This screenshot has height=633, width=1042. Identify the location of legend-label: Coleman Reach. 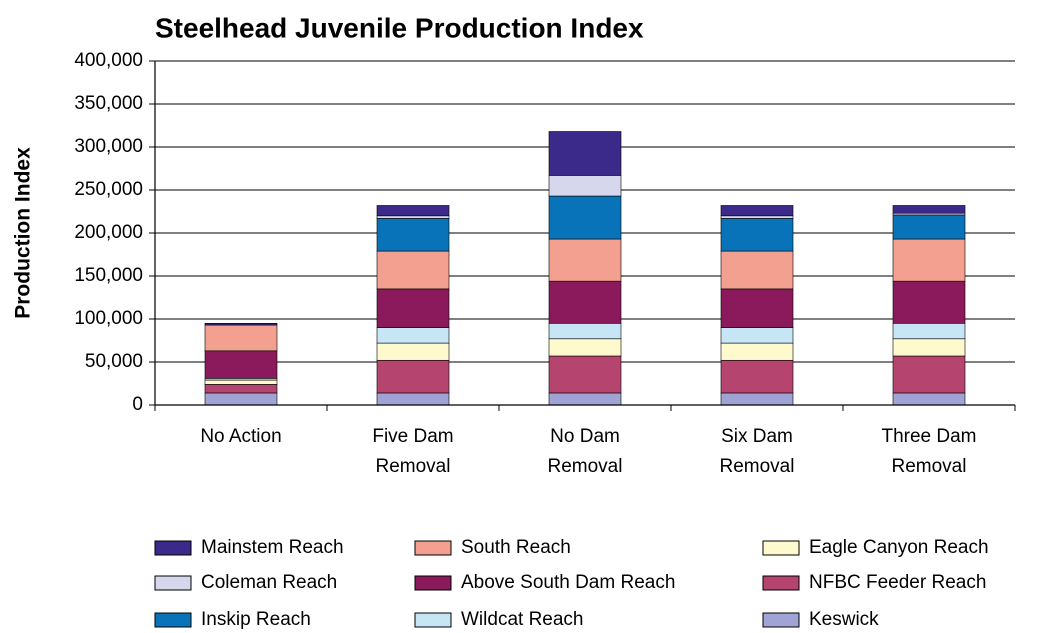
(269, 582).